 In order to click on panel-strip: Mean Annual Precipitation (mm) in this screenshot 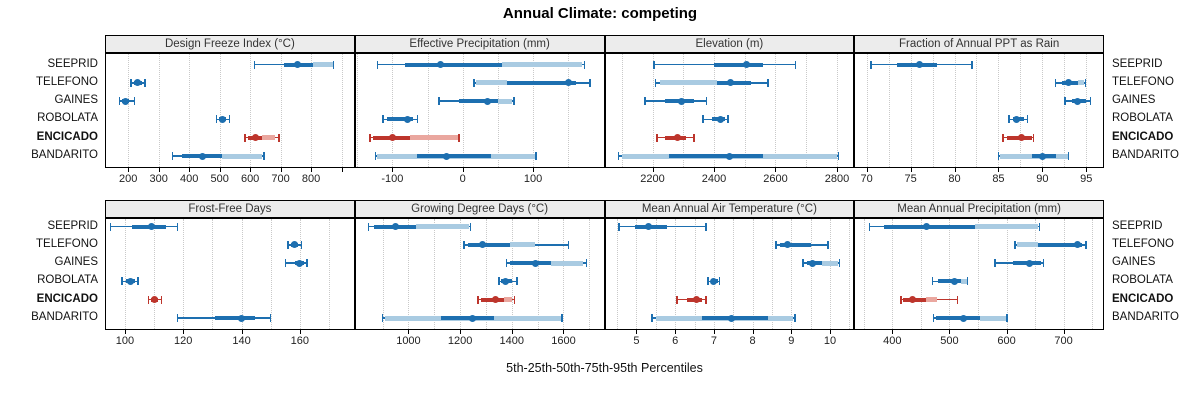, I will do `click(979, 209)`.